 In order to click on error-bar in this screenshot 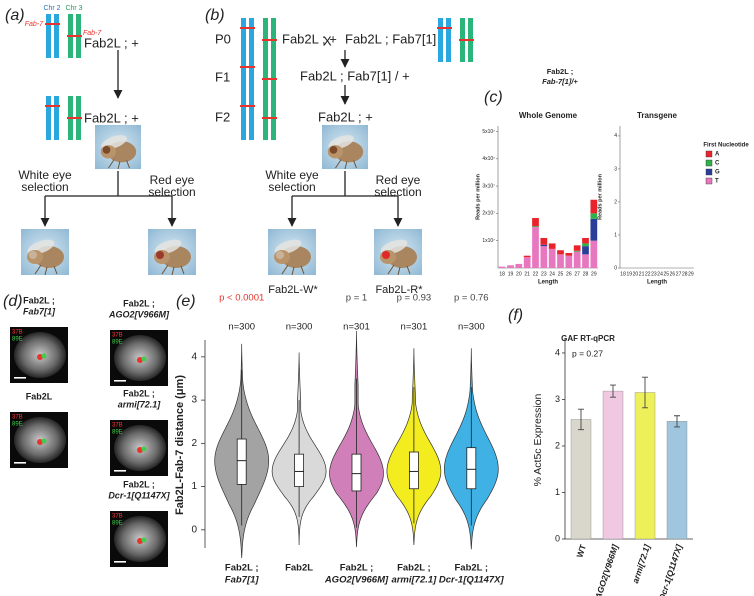, I will do `click(677, 421)`.